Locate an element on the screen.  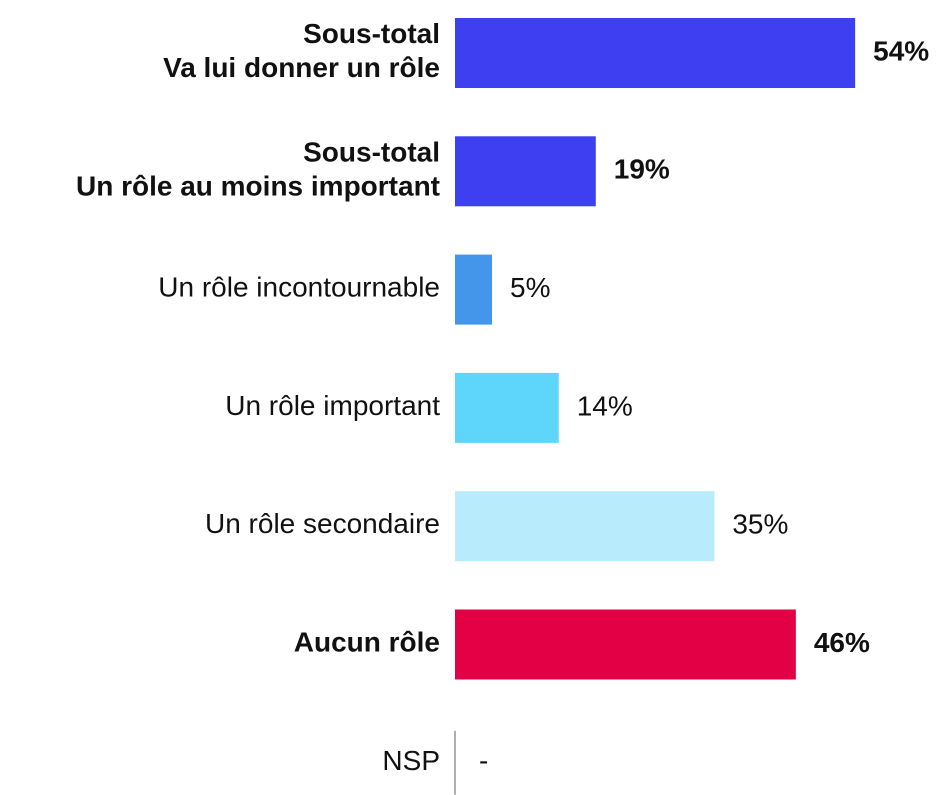
value-label: 46% is located at coordinates (842, 642).